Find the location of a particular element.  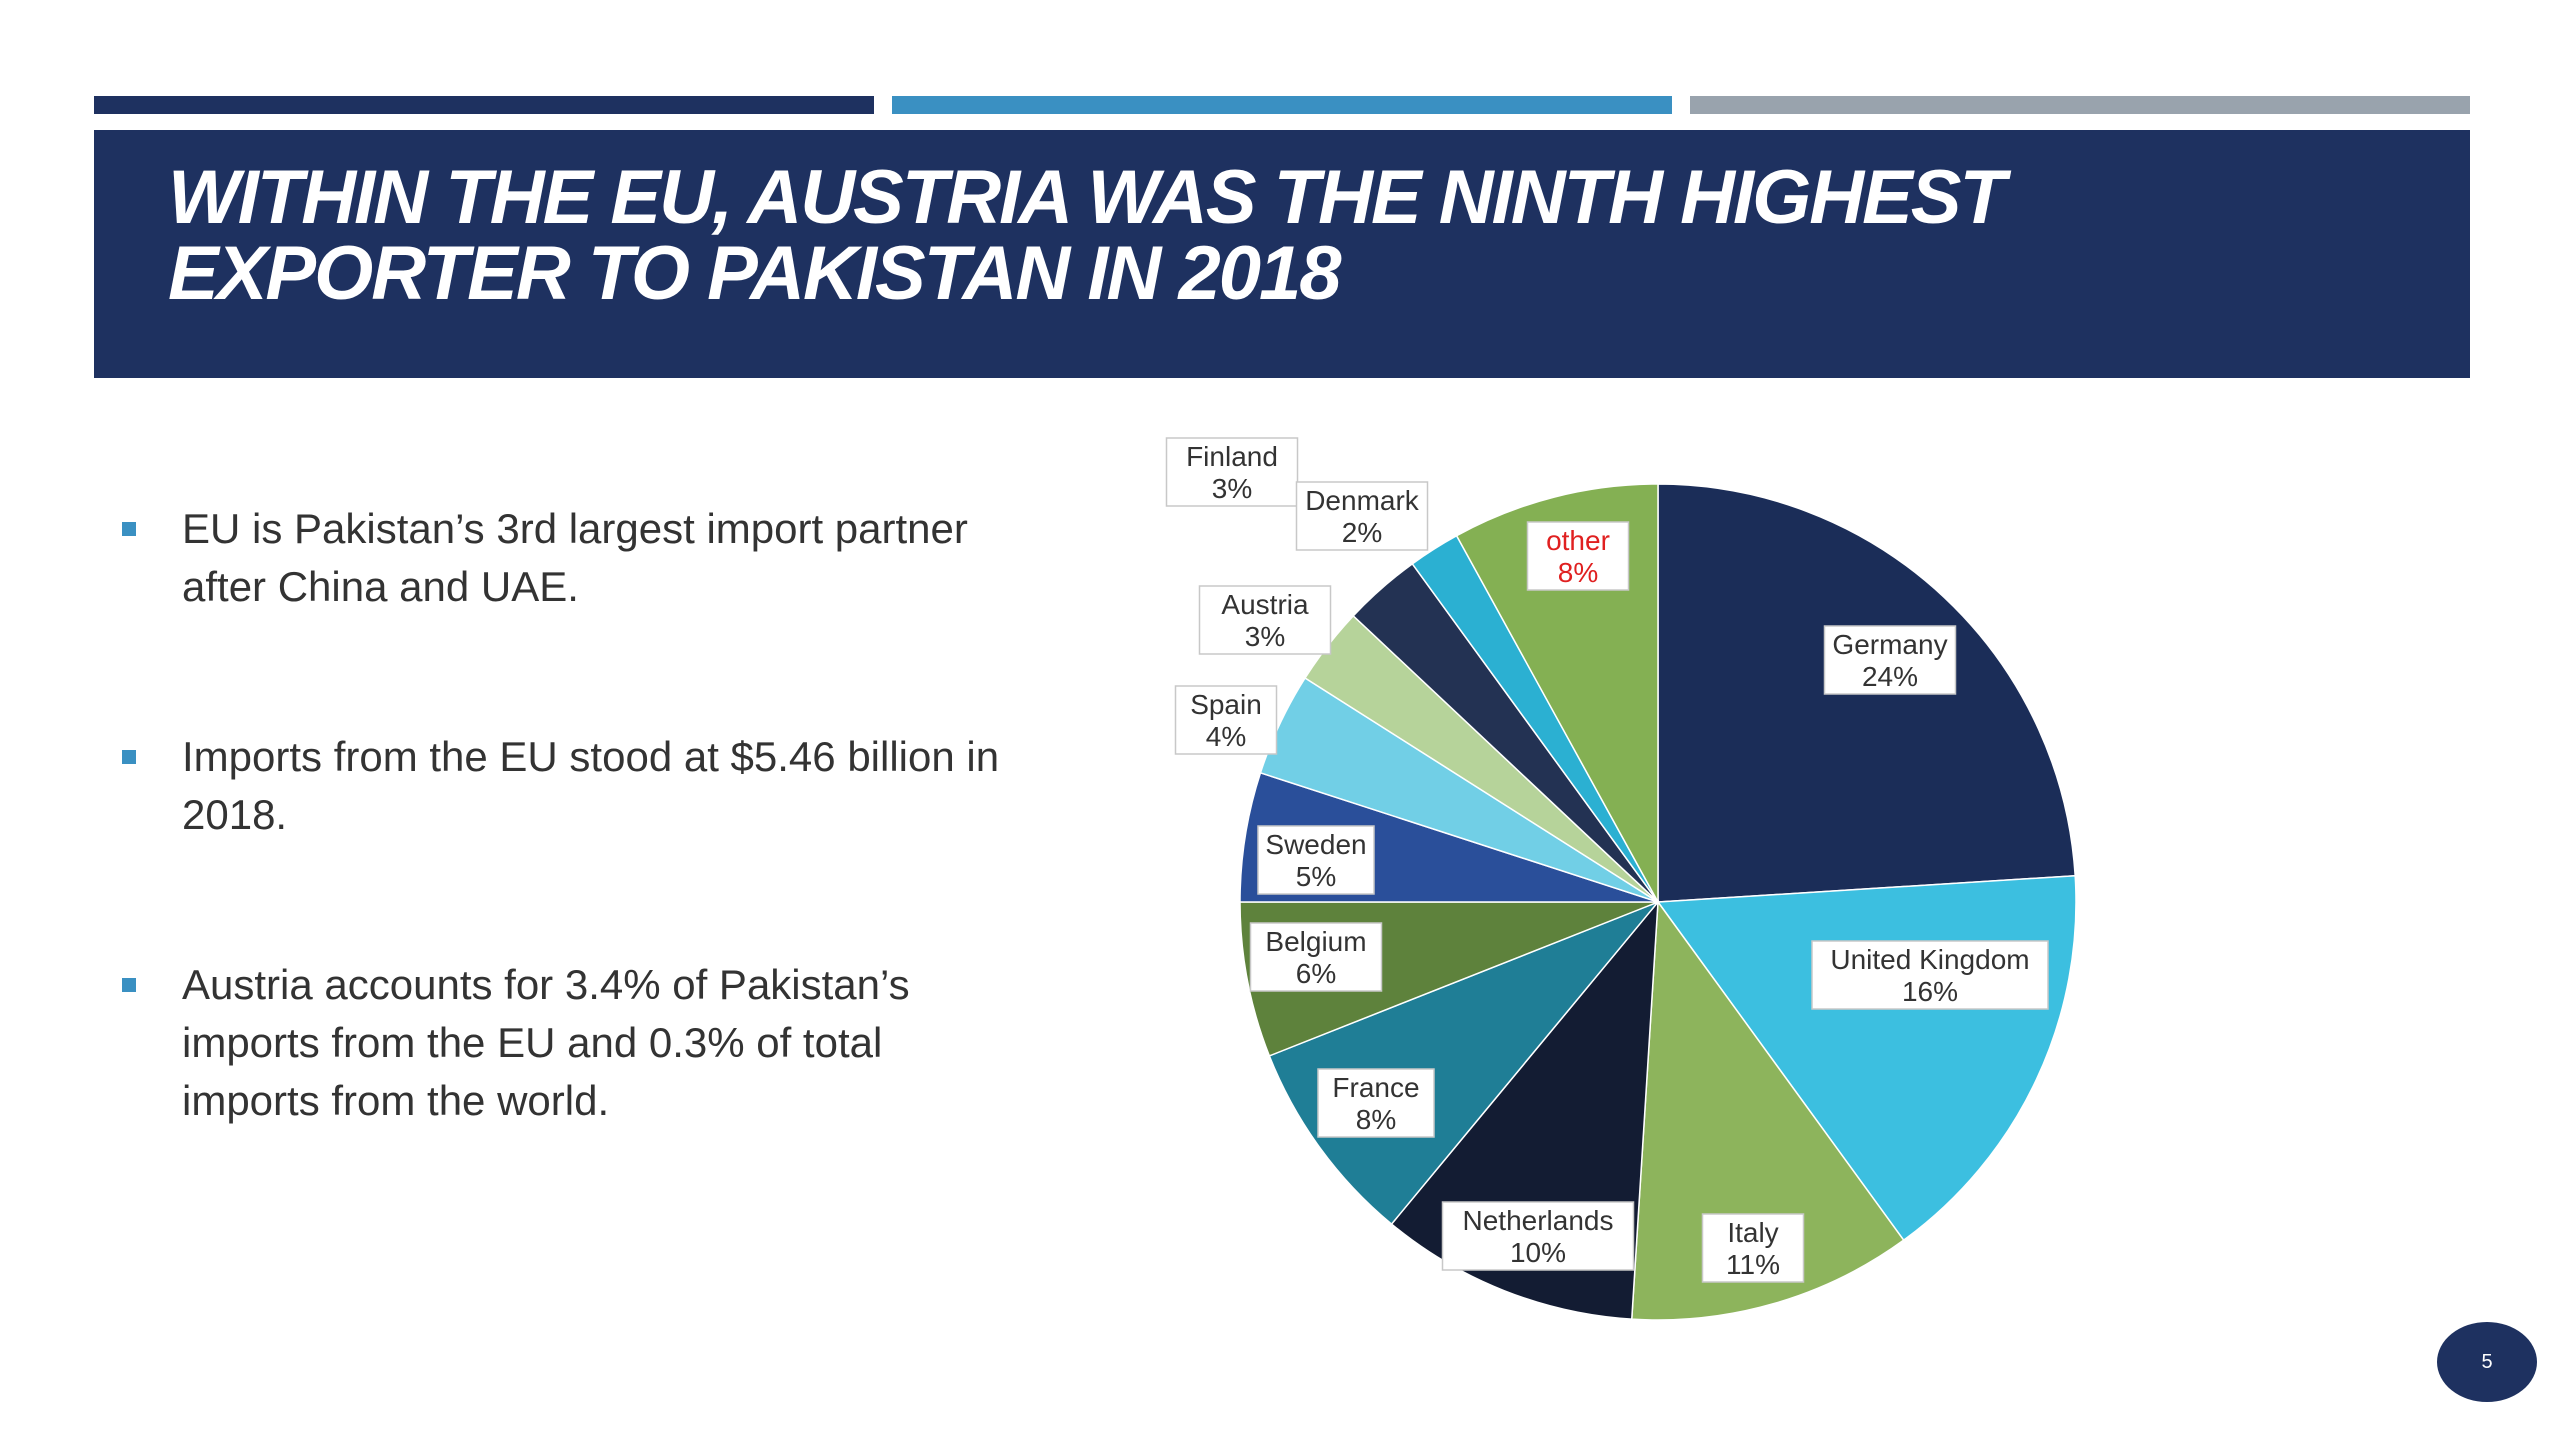

data-label-name: Belgium is located at coordinates (1315, 941).